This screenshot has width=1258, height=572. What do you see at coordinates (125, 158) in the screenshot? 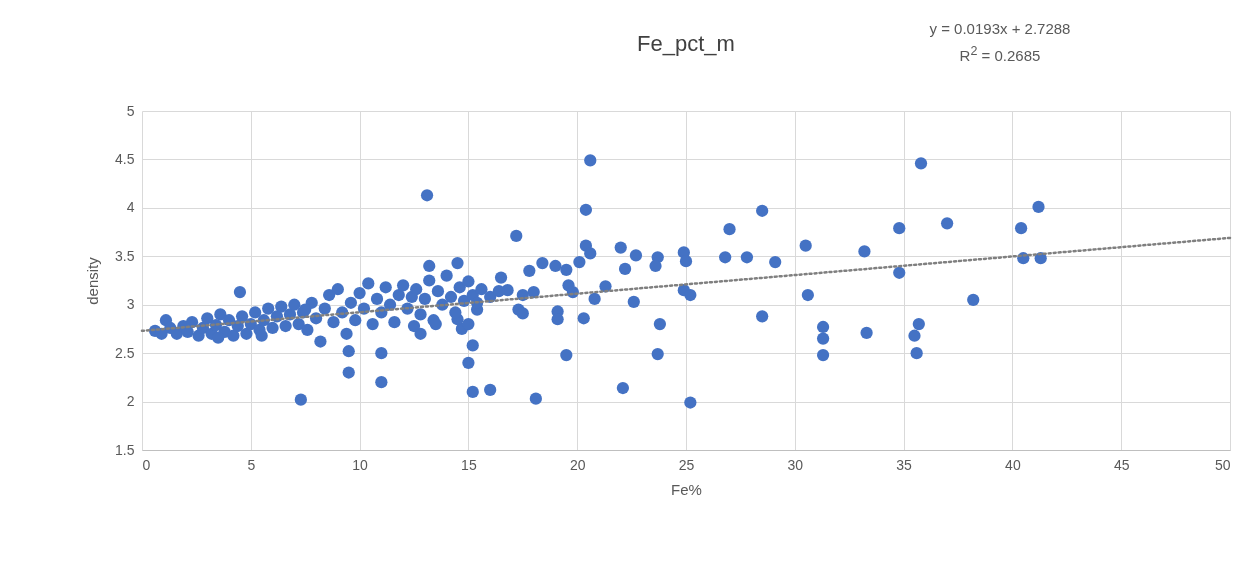
I see `y-tick-label: 4.5` at bounding box center [125, 158].